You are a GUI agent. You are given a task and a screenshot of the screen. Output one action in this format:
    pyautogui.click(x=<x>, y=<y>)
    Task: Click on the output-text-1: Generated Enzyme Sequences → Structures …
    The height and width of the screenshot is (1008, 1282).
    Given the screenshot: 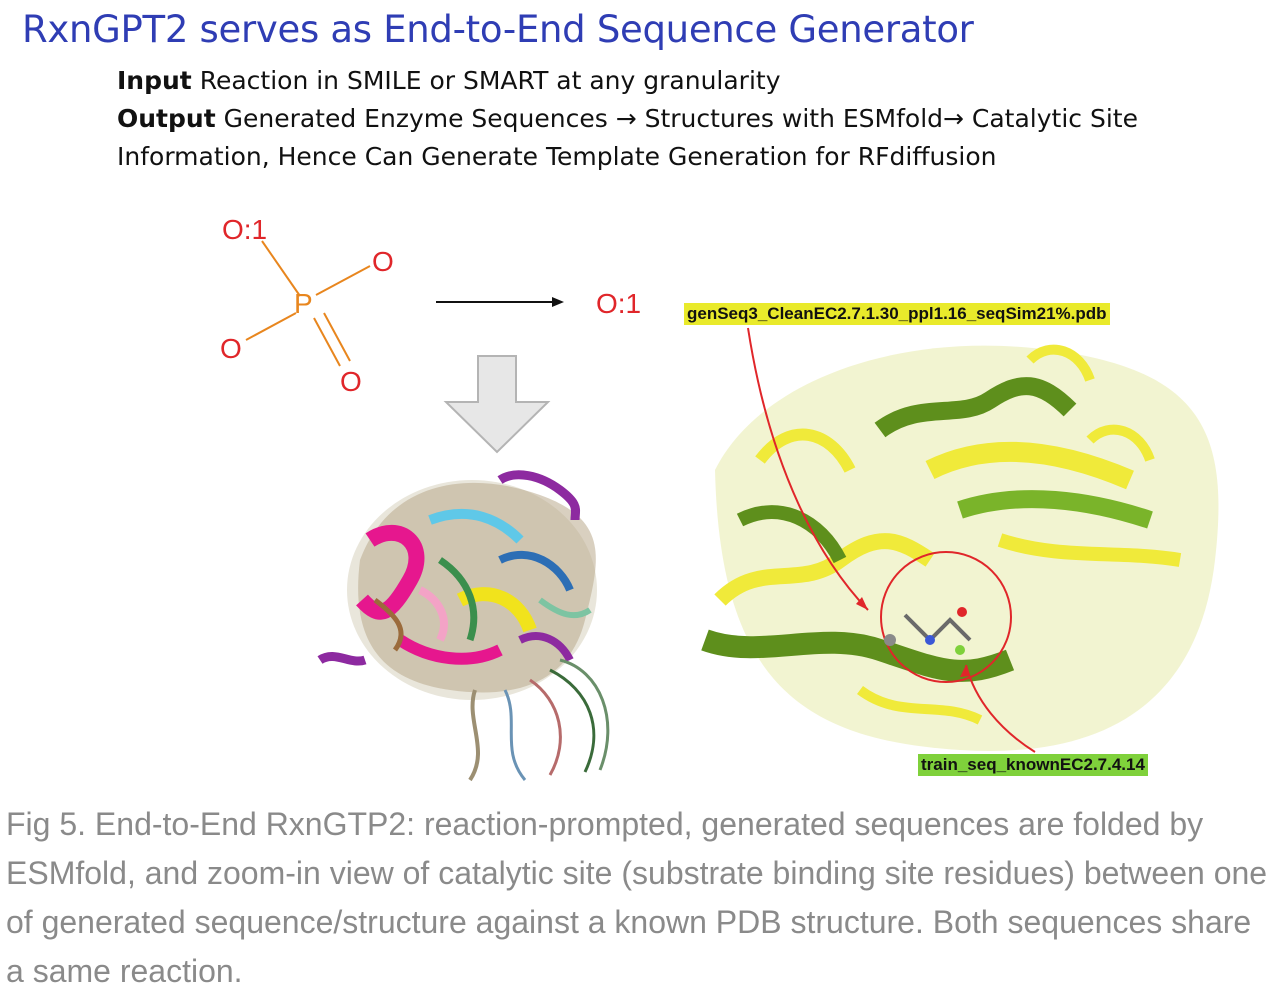 What is the action you would take?
    pyautogui.click(x=680, y=118)
    